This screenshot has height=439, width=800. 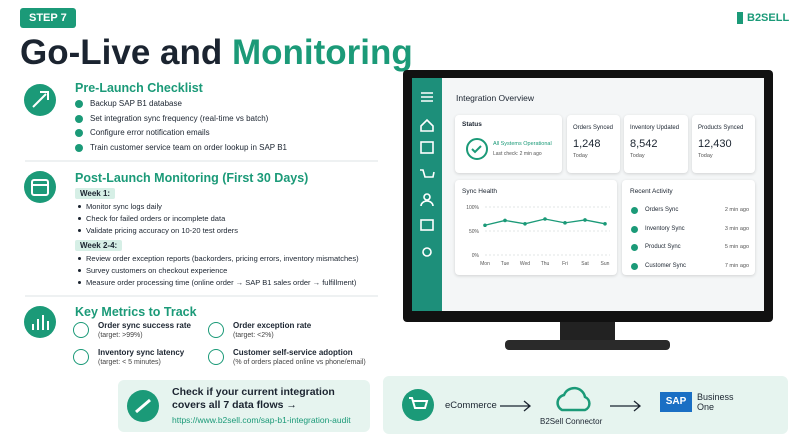 I want to click on section-heading: Pre-Launch Checklist, so click(x=139, y=88).